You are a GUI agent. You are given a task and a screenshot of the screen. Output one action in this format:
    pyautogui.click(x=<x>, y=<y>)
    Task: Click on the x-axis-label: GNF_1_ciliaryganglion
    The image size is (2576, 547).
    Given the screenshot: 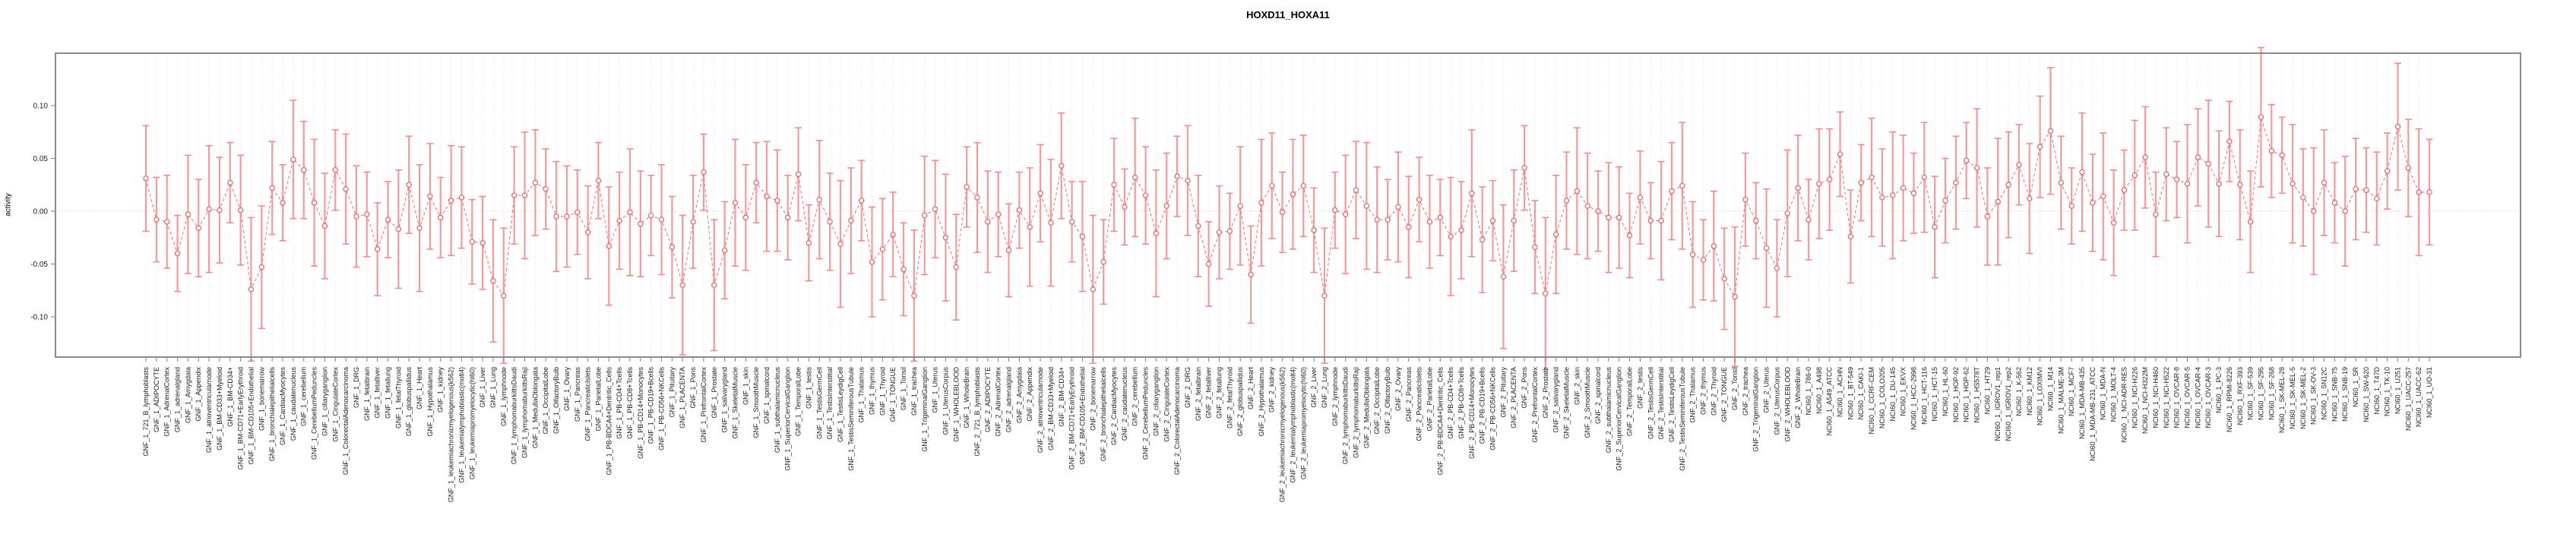 What is the action you would take?
    pyautogui.click(x=324, y=401)
    